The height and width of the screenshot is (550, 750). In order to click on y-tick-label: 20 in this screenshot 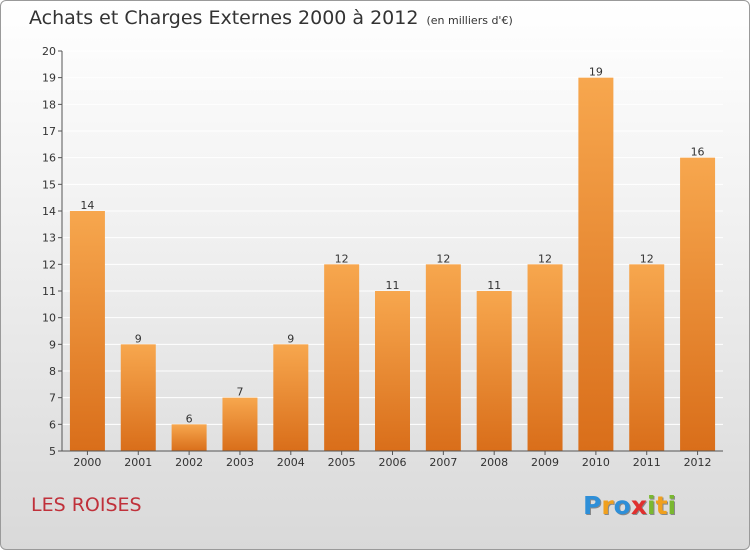, I will do `click(49, 51)`.